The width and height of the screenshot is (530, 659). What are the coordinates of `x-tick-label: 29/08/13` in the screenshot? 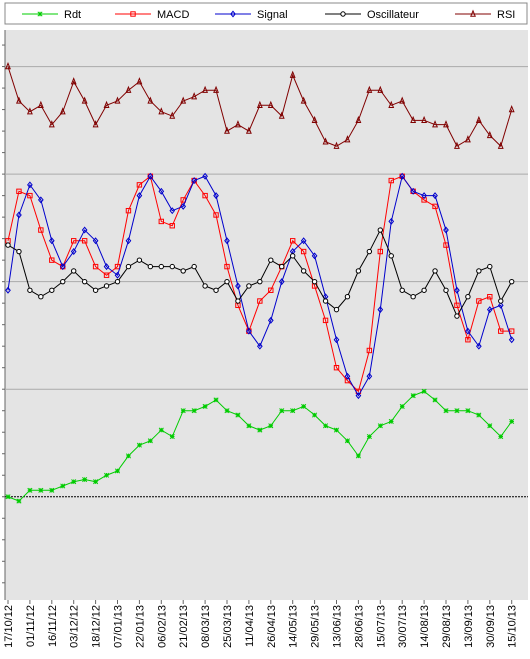 It's located at (447, 626).